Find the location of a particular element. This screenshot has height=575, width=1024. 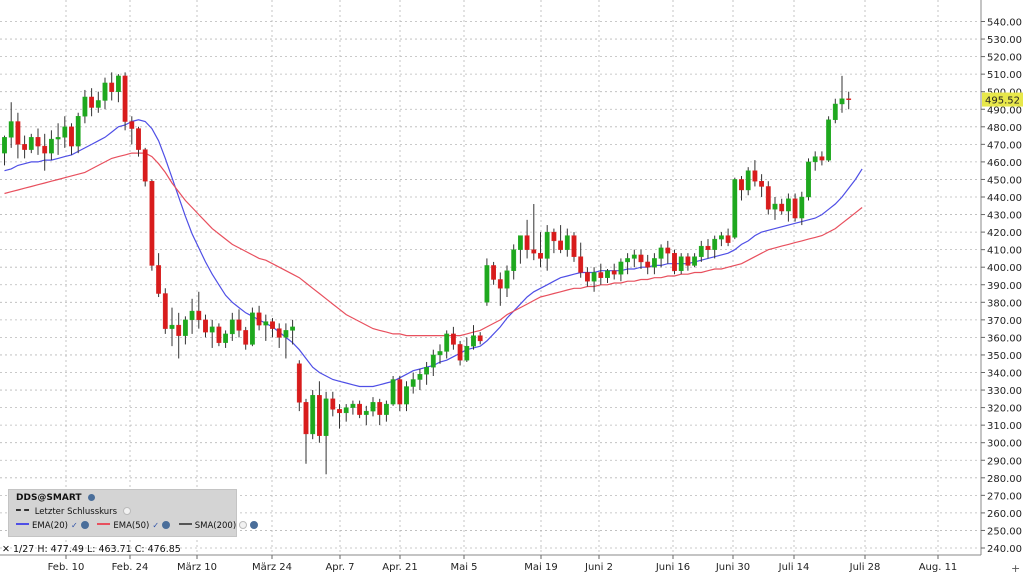

x-tick-label: Juli 14 is located at coordinates (794, 567).